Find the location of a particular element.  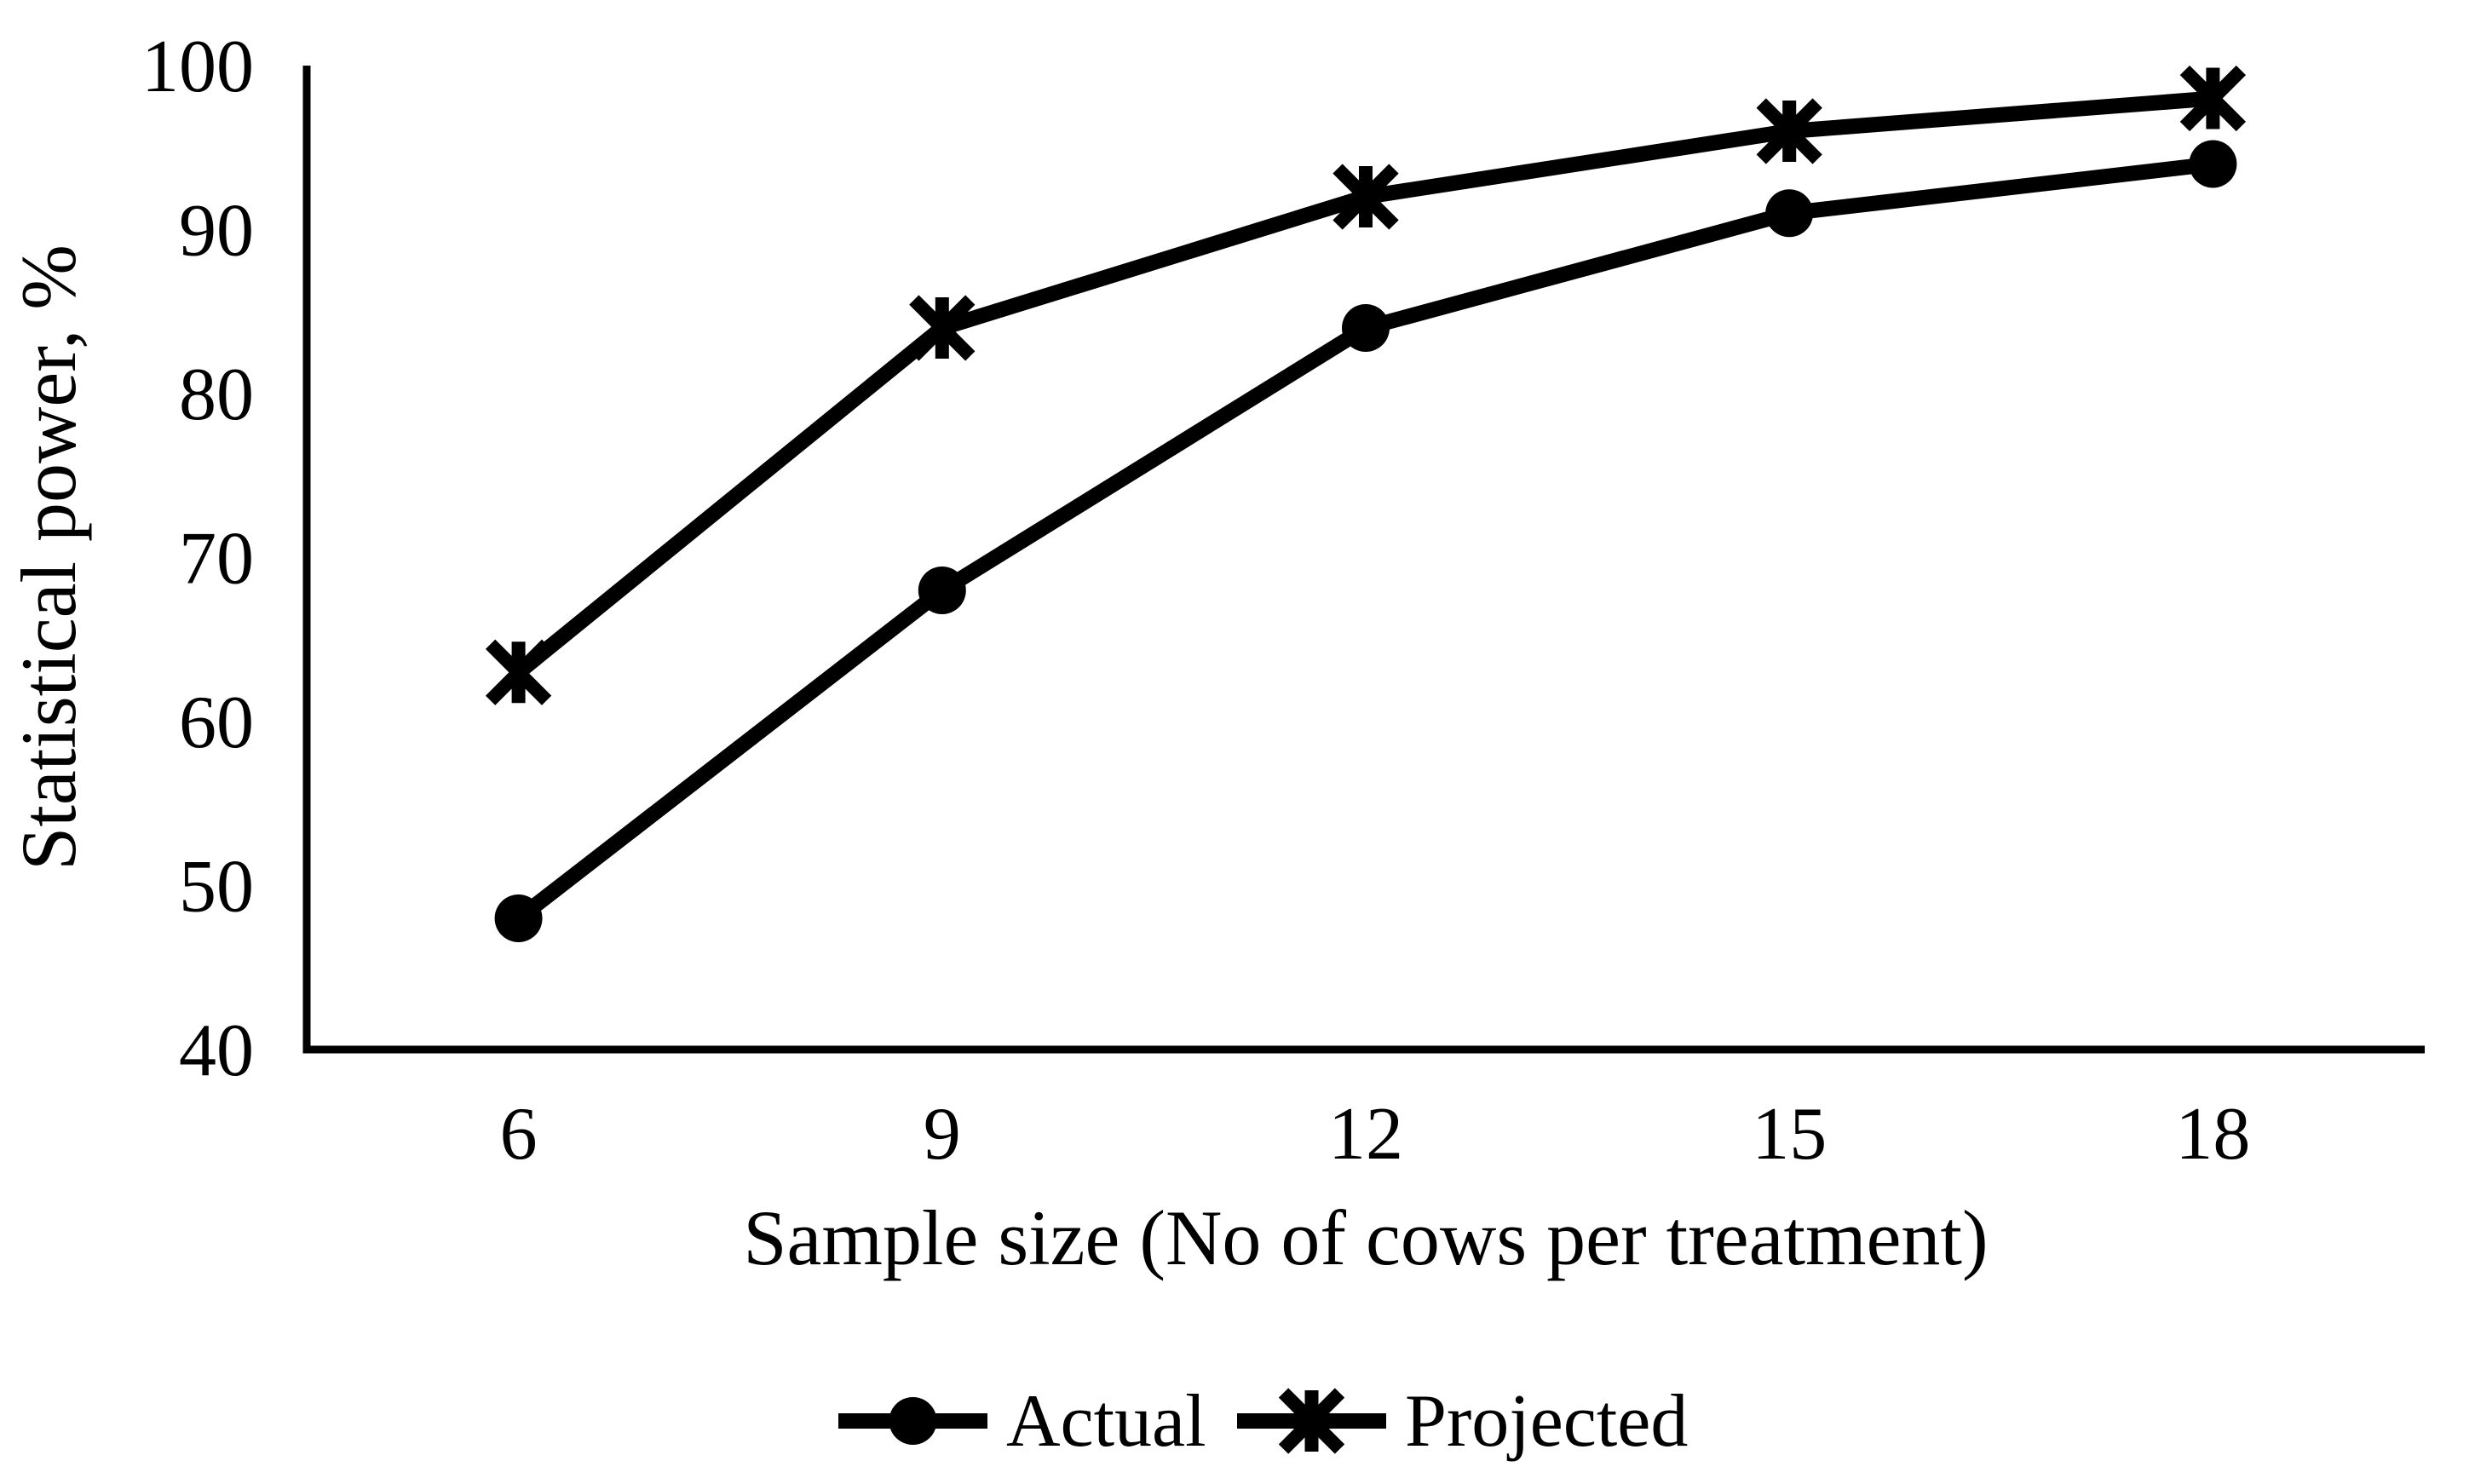

y-tick-label: 40 is located at coordinates (216, 1050).